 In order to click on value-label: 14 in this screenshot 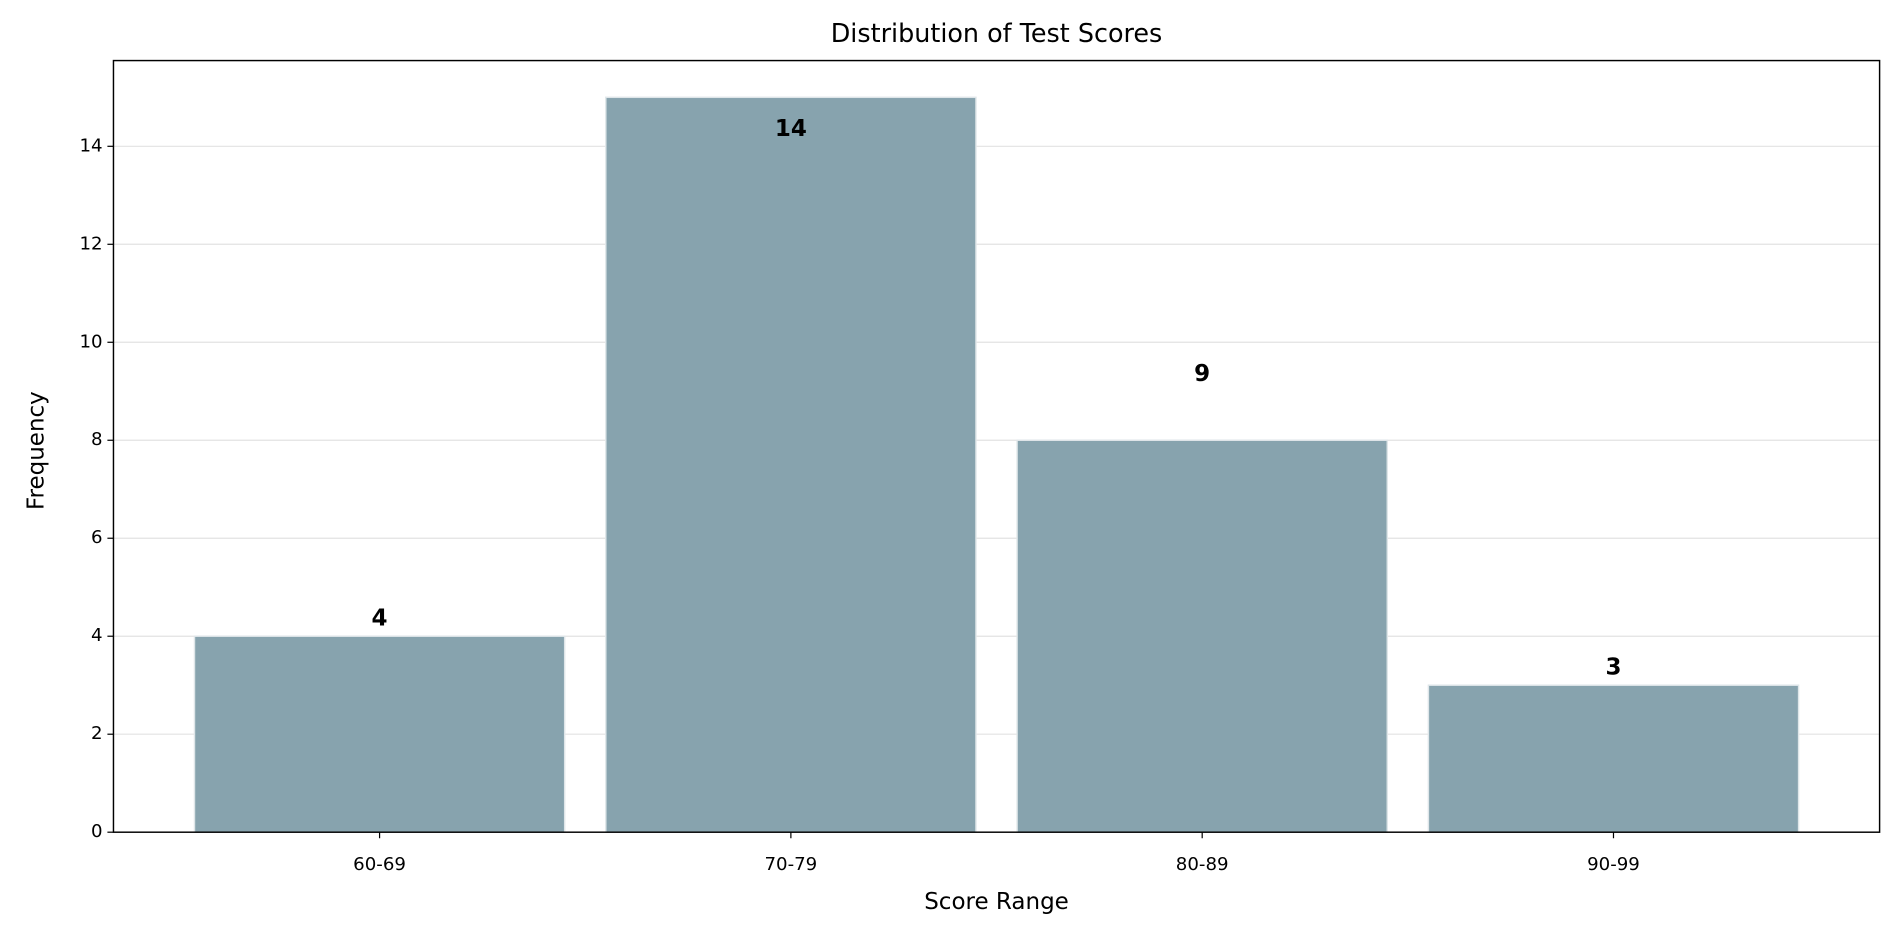, I will do `click(791, 129)`.